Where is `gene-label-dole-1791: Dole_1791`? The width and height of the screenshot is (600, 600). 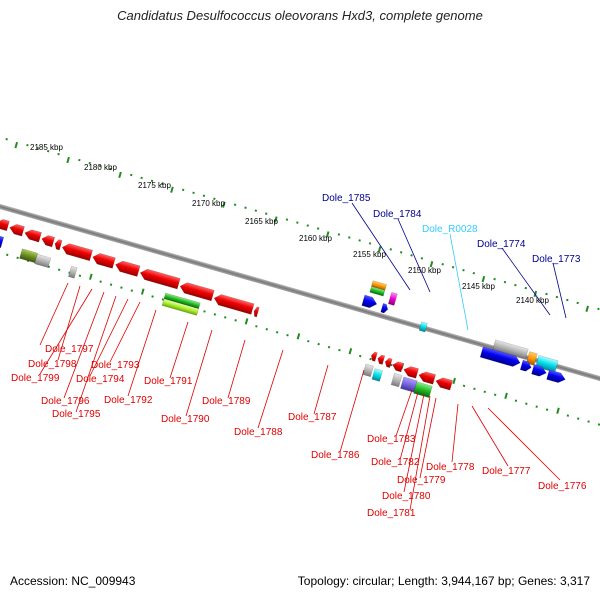 gene-label-dole-1791: Dole_1791 is located at coordinates (168, 381).